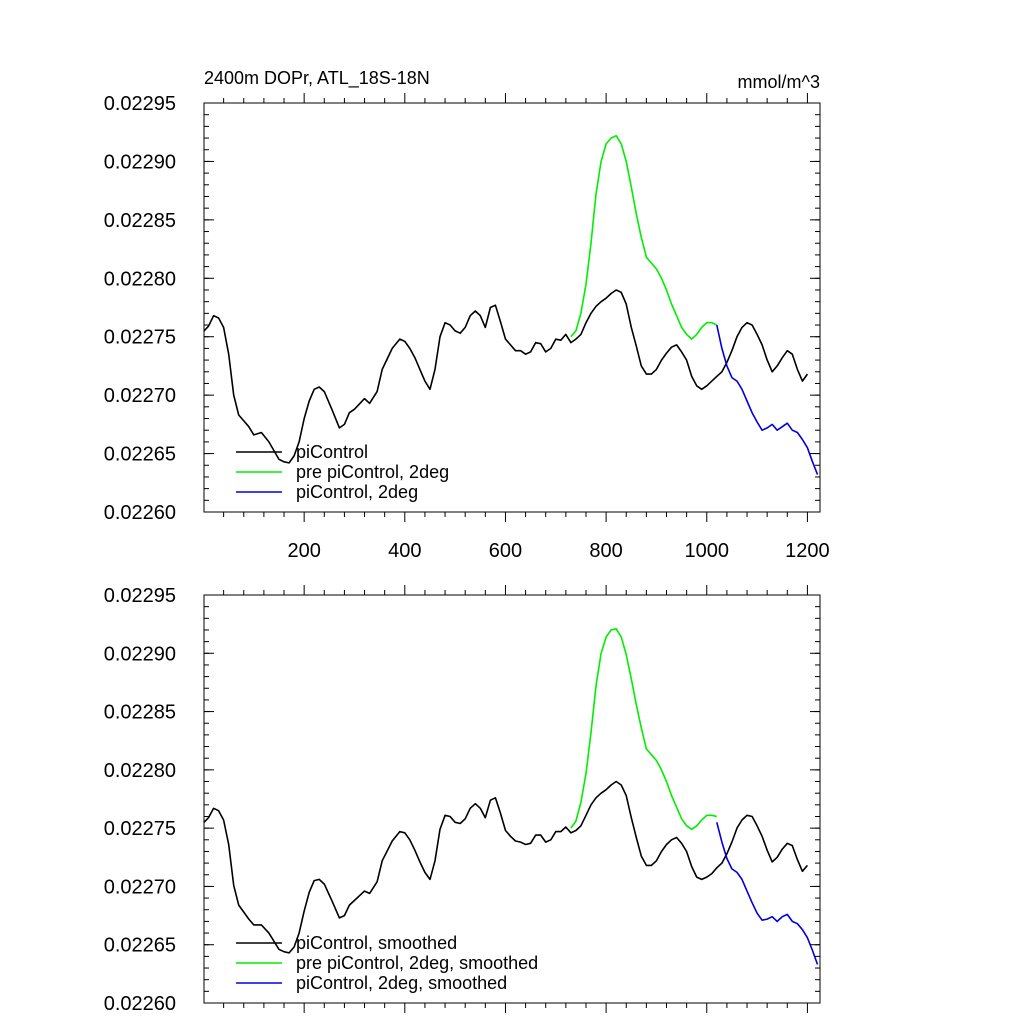 This screenshot has height=1024, width=1024. What do you see at coordinates (779, 82) in the screenshot?
I see `top-panel-units: mmol/m^3` at bounding box center [779, 82].